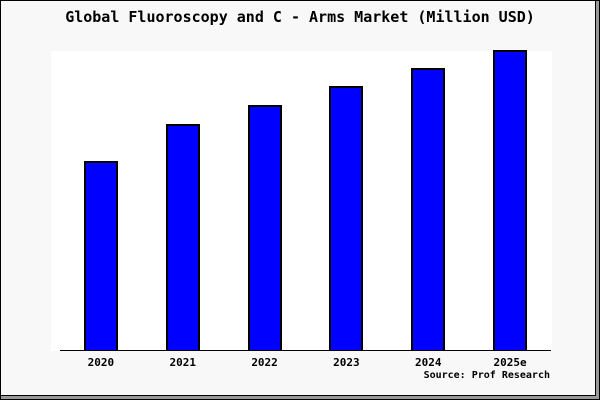 The height and width of the screenshot is (400, 600). Describe the element at coordinates (428, 362) in the screenshot. I see `x-tick-label-2024: 2024` at that location.